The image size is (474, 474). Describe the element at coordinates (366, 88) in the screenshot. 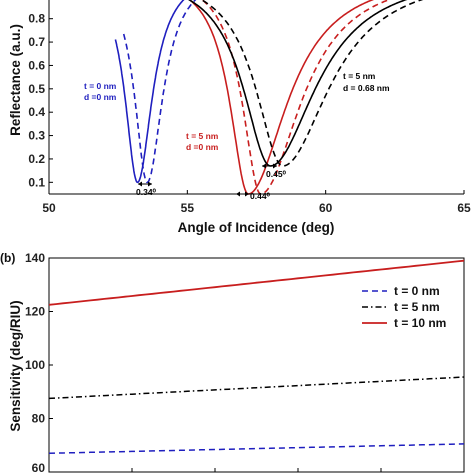

I see `black-curve-label-d: d = 0.68 nm` at that location.